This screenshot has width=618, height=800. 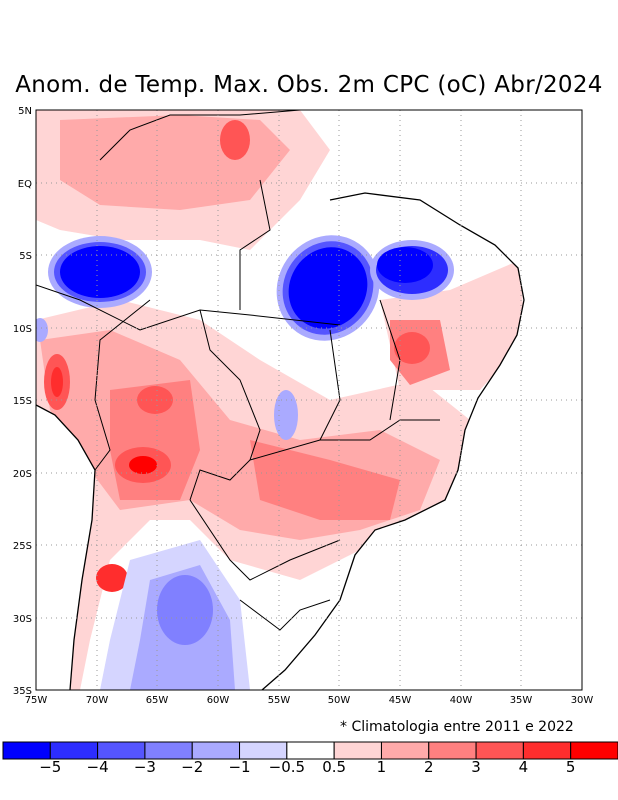 What do you see at coordinates (22, 619) in the screenshot?
I see `lat-label: 30S` at bounding box center [22, 619].